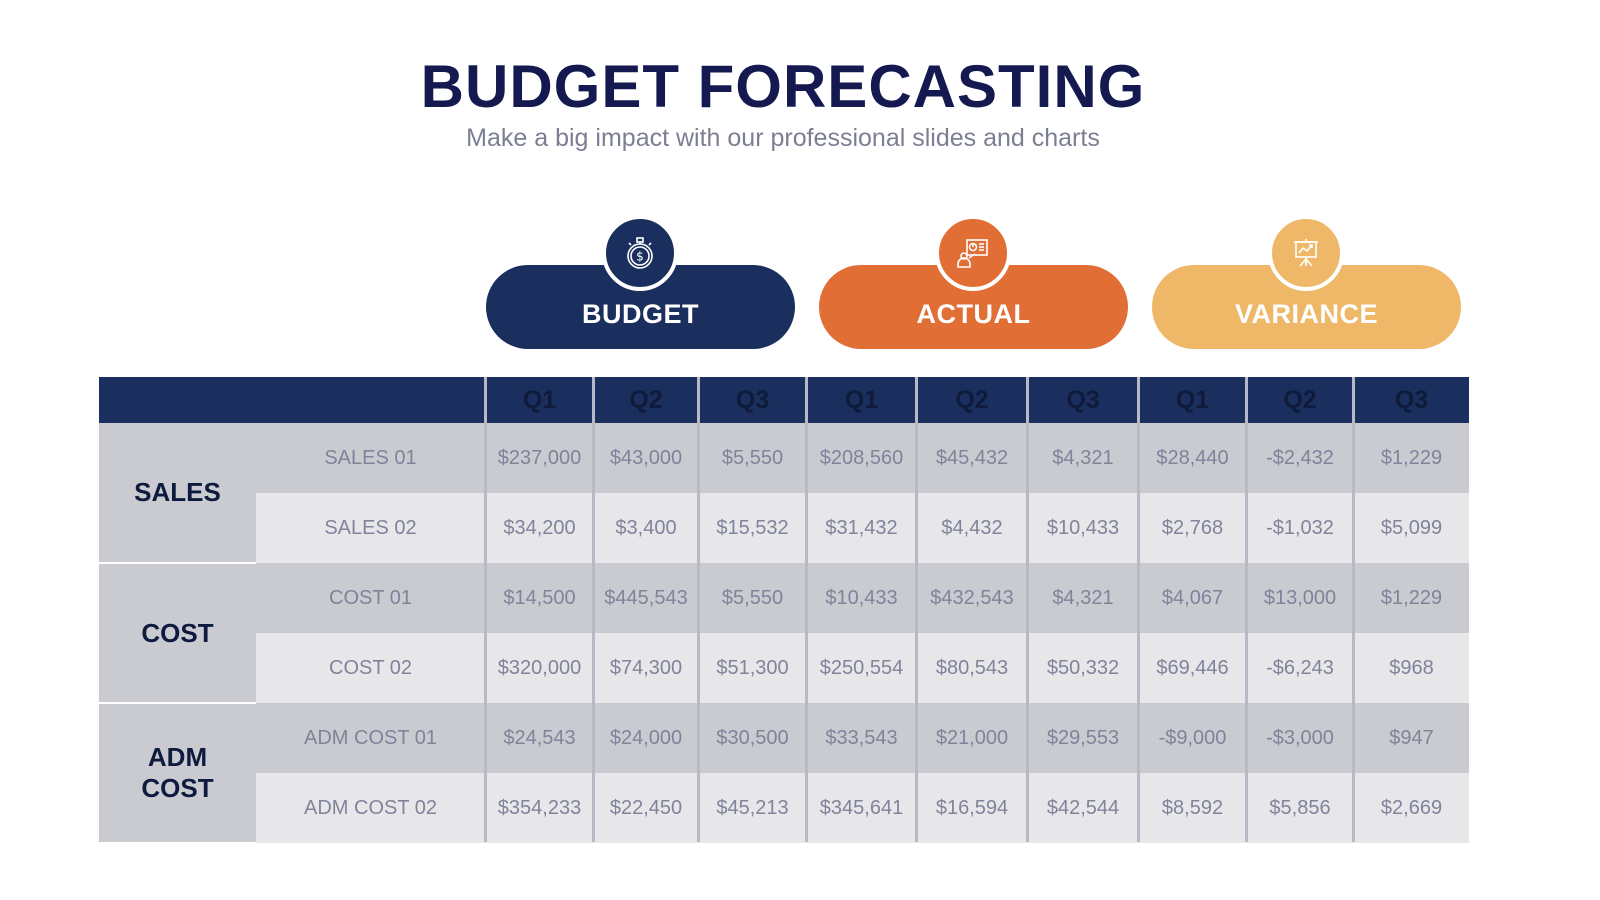 The image size is (1600, 900). I want to click on table-header, so click(784, 400).